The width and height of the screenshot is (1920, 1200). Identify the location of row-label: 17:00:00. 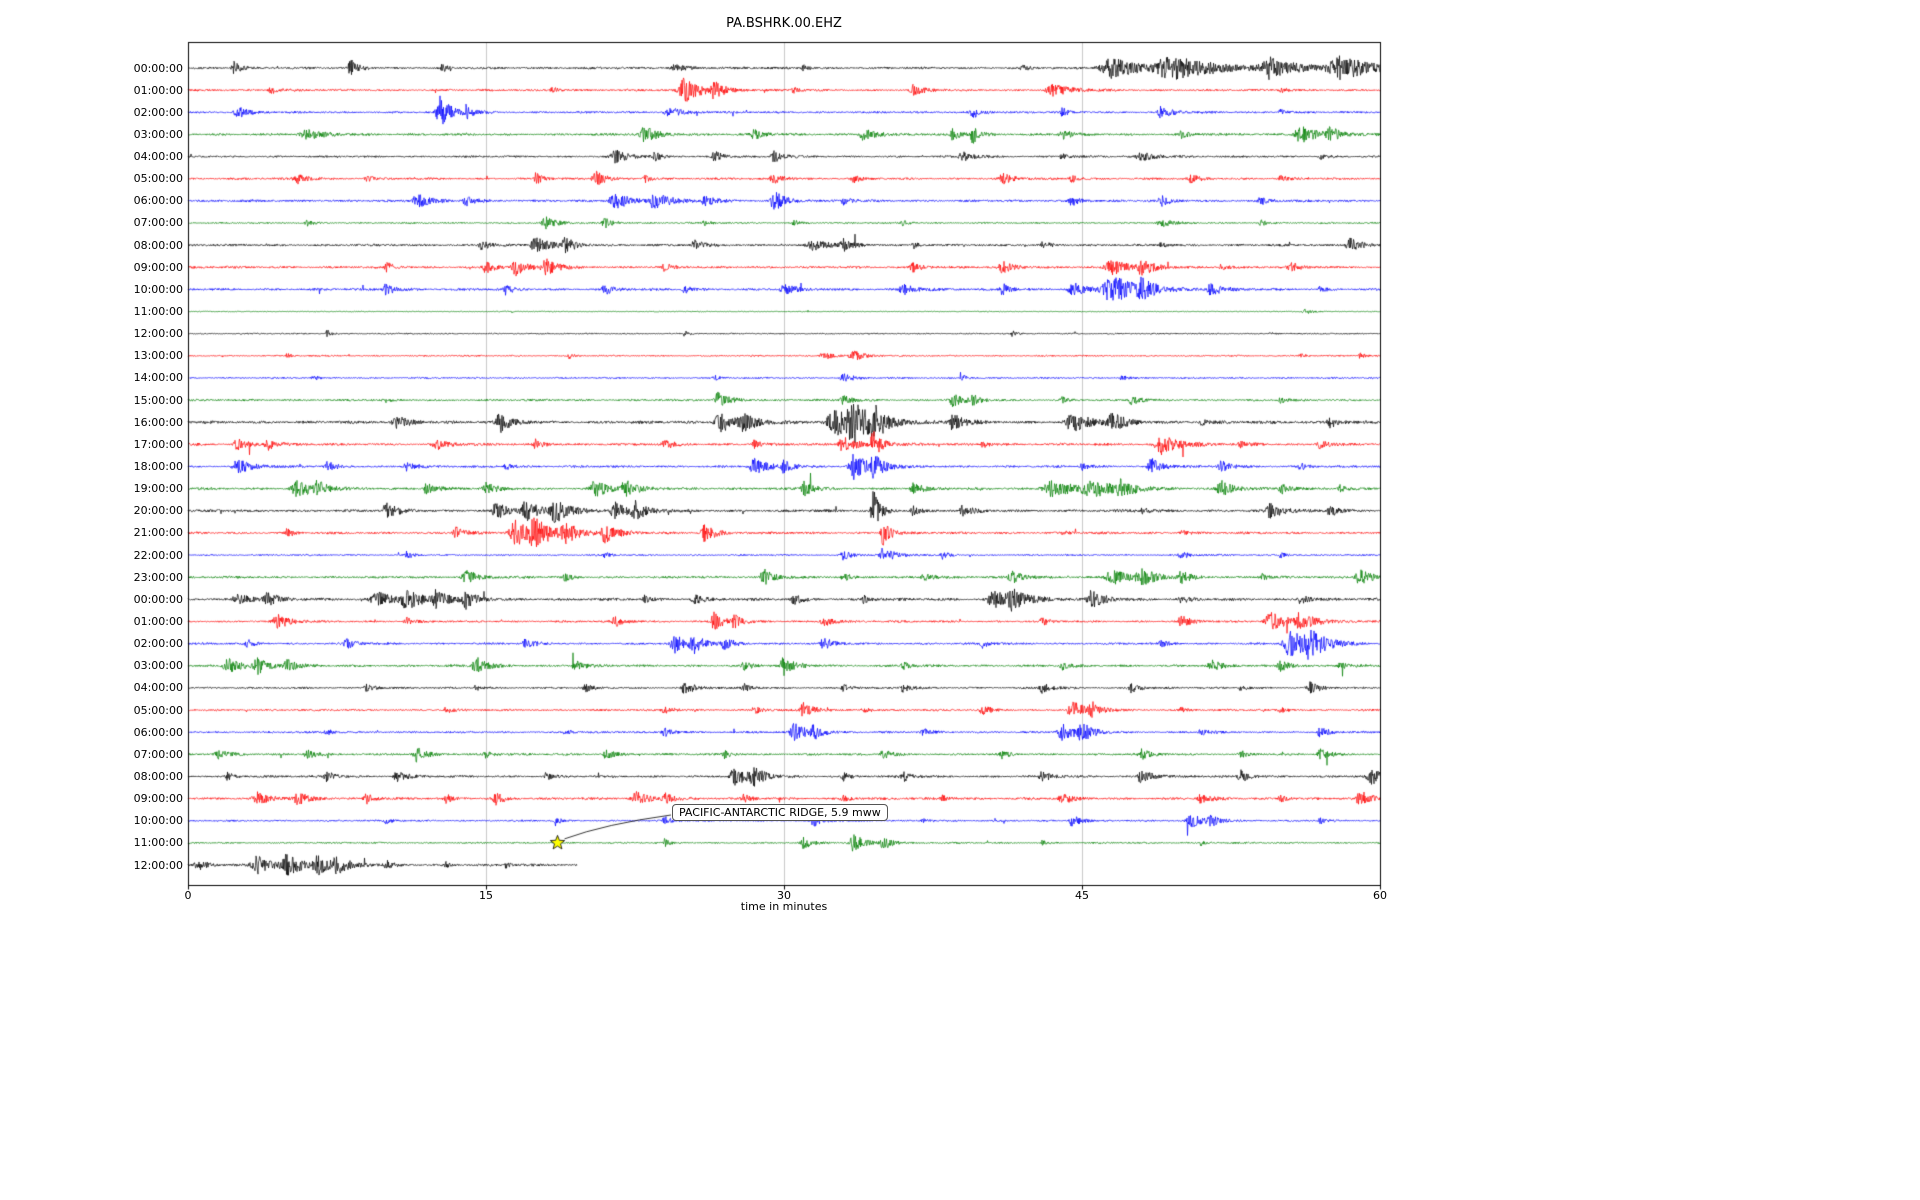
(158, 444).